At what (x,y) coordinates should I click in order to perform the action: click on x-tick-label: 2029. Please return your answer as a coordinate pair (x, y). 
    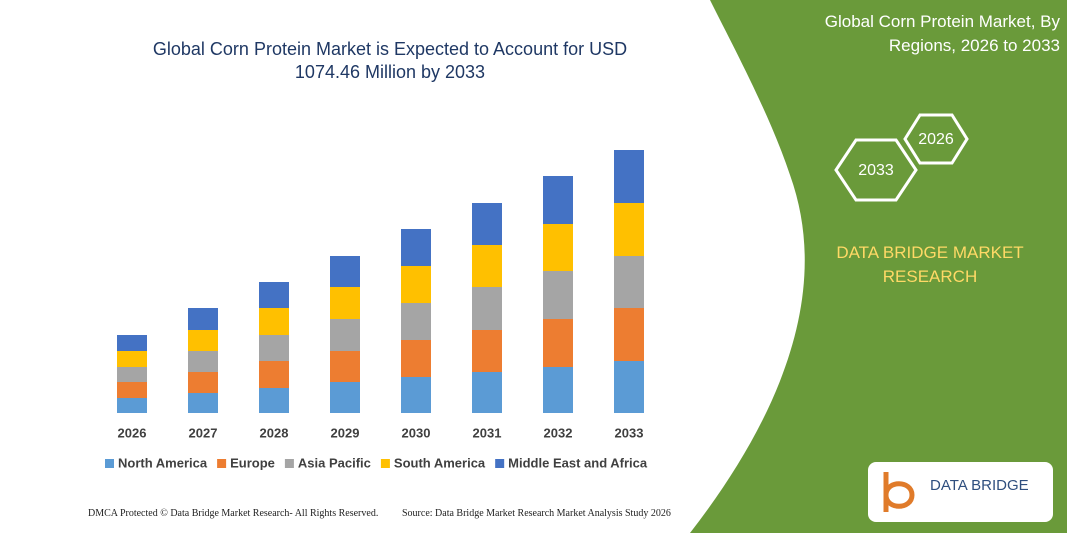
    Looking at the image, I should click on (345, 432).